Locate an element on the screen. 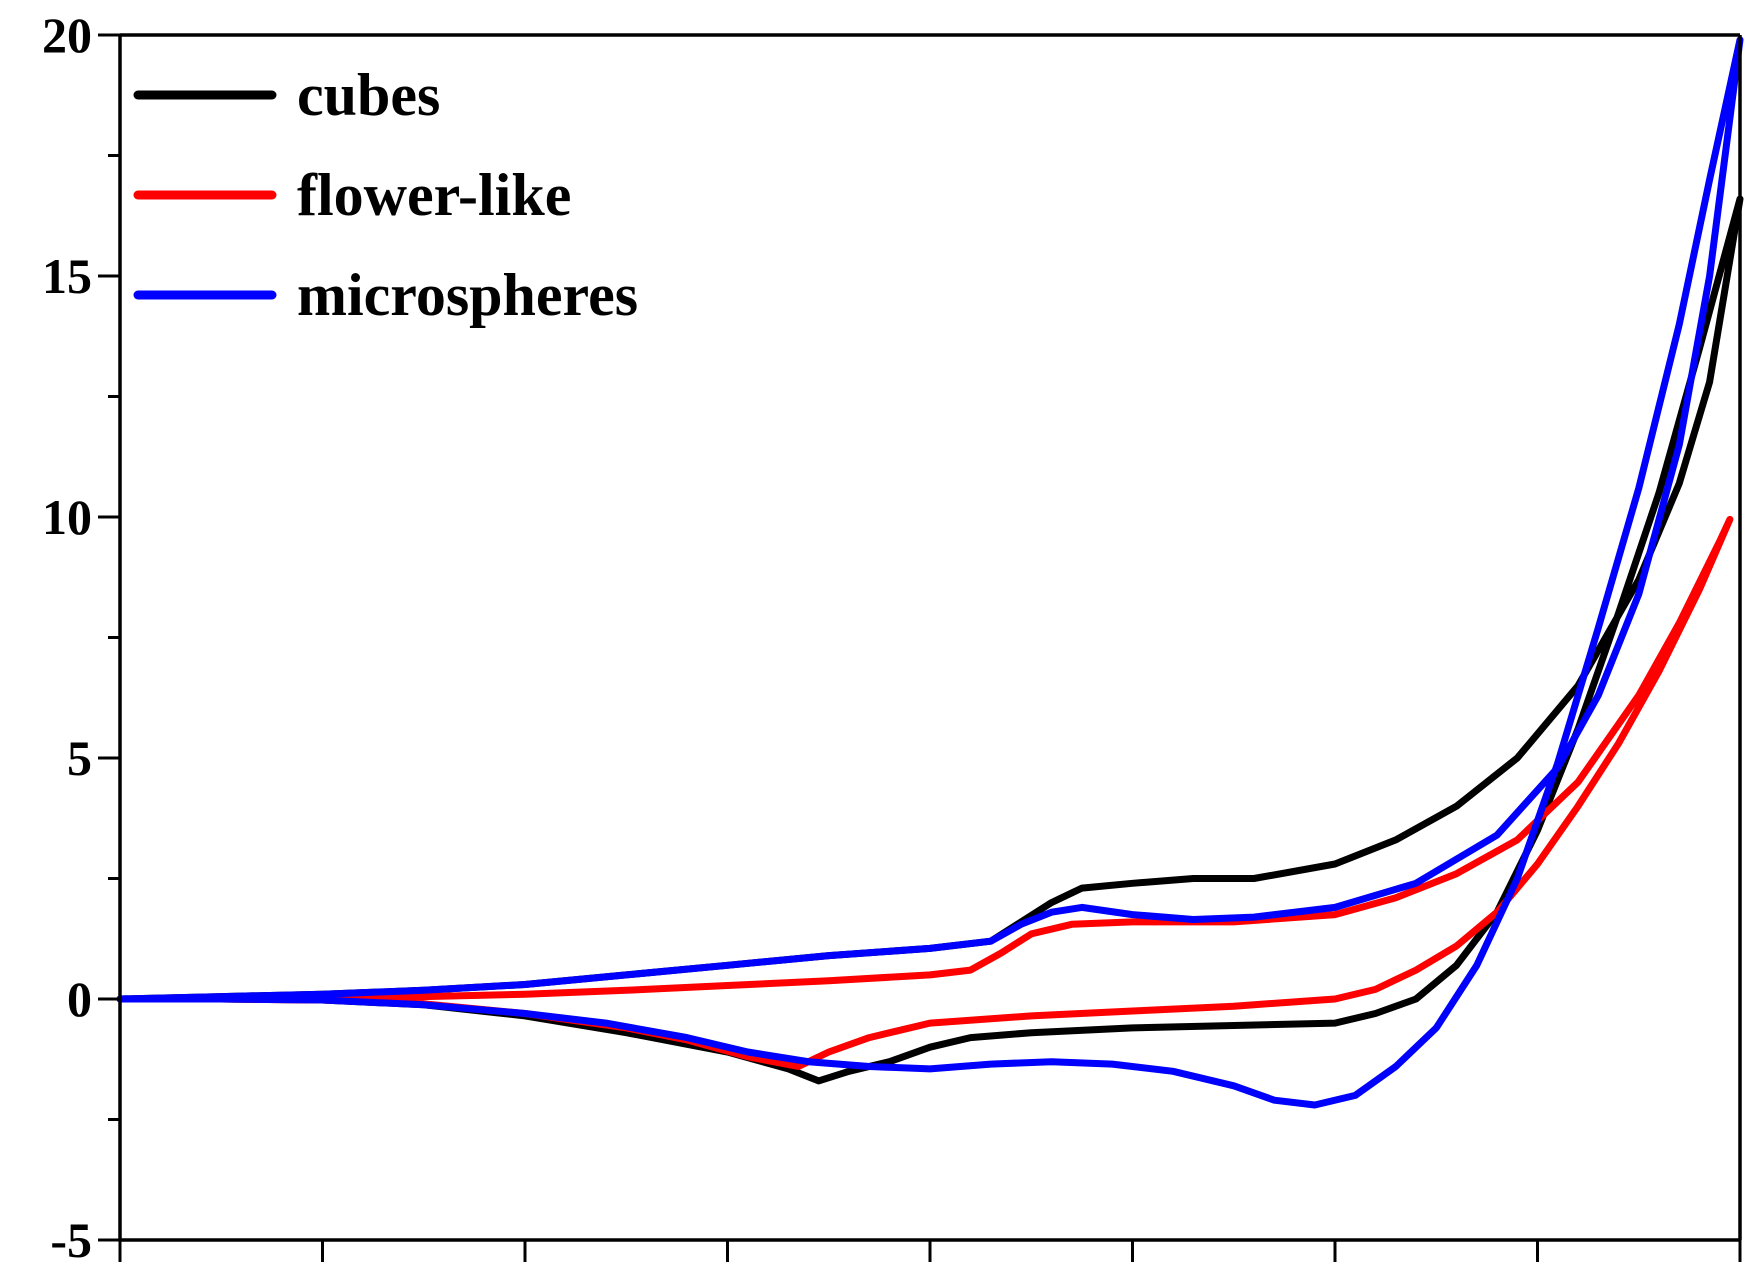 The height and width of the screenshot is (1268, 1745). y-tick-label: 0 is located at coordinates (79, 999).